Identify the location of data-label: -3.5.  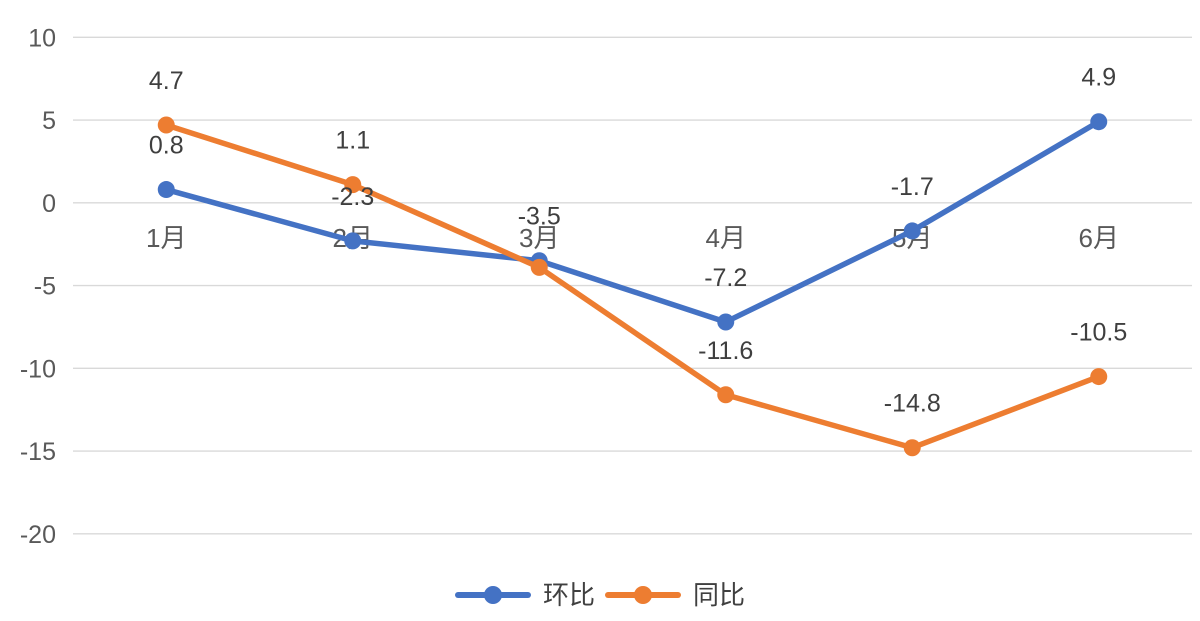
(539, 217).